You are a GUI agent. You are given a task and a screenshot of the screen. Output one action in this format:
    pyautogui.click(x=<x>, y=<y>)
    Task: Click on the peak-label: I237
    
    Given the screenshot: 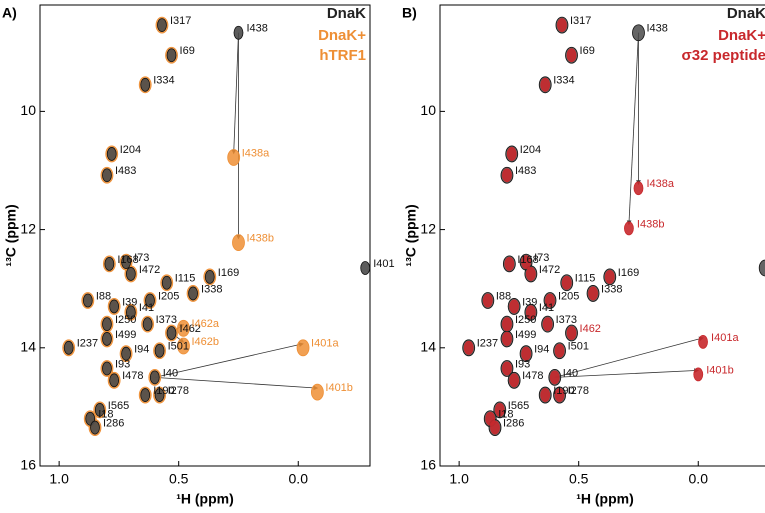 What is the action you would take?
    pyautogui.click(x=487, y=344)
    